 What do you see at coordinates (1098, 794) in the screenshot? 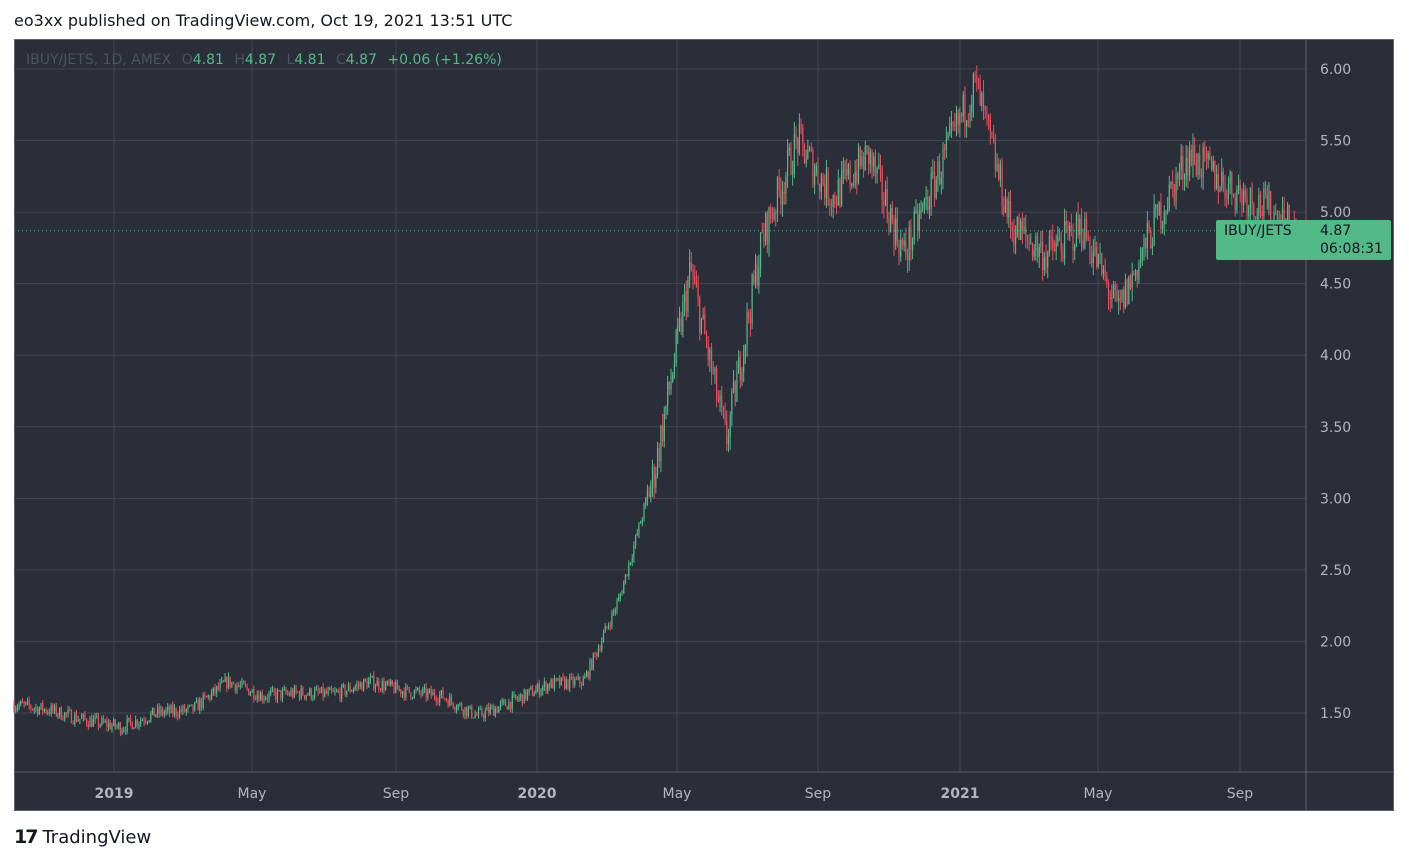
I see `x-tick-label: May` at bounding box center [1098, 794].